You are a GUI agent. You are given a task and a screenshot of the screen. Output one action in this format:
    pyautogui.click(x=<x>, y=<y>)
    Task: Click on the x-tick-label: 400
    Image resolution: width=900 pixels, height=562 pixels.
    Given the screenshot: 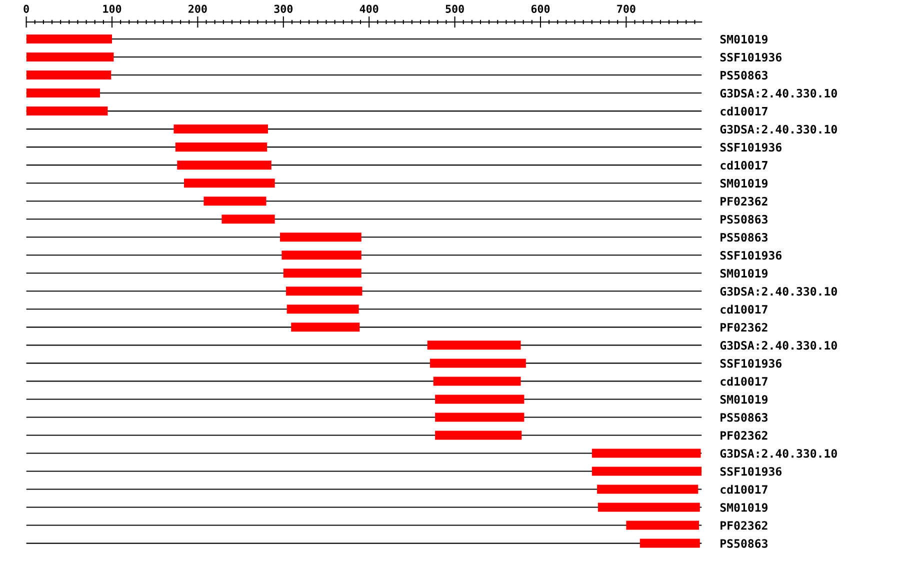 What is the action you would take?
    pyautogui.click(x=369, y=8)
    